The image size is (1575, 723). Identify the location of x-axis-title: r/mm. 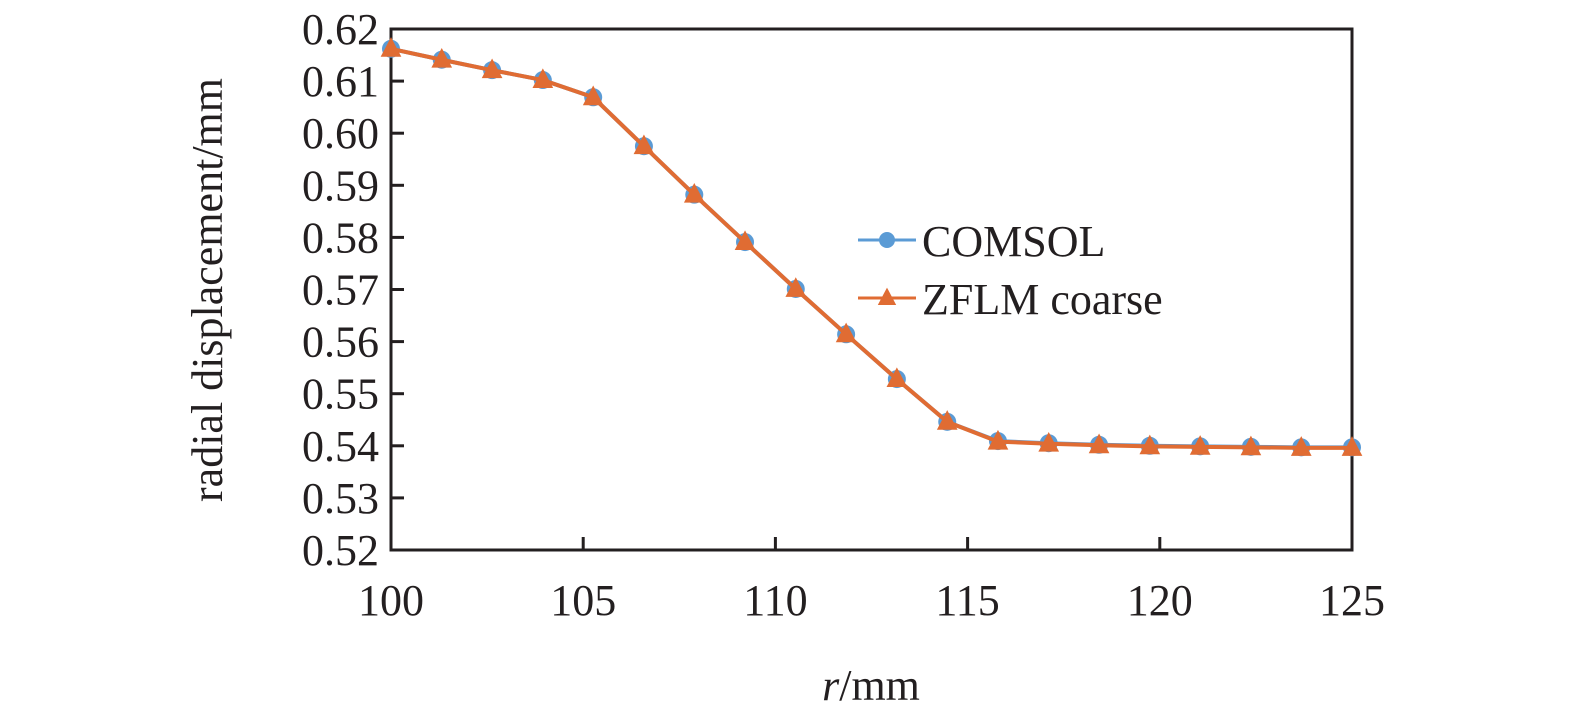
(871, 685).